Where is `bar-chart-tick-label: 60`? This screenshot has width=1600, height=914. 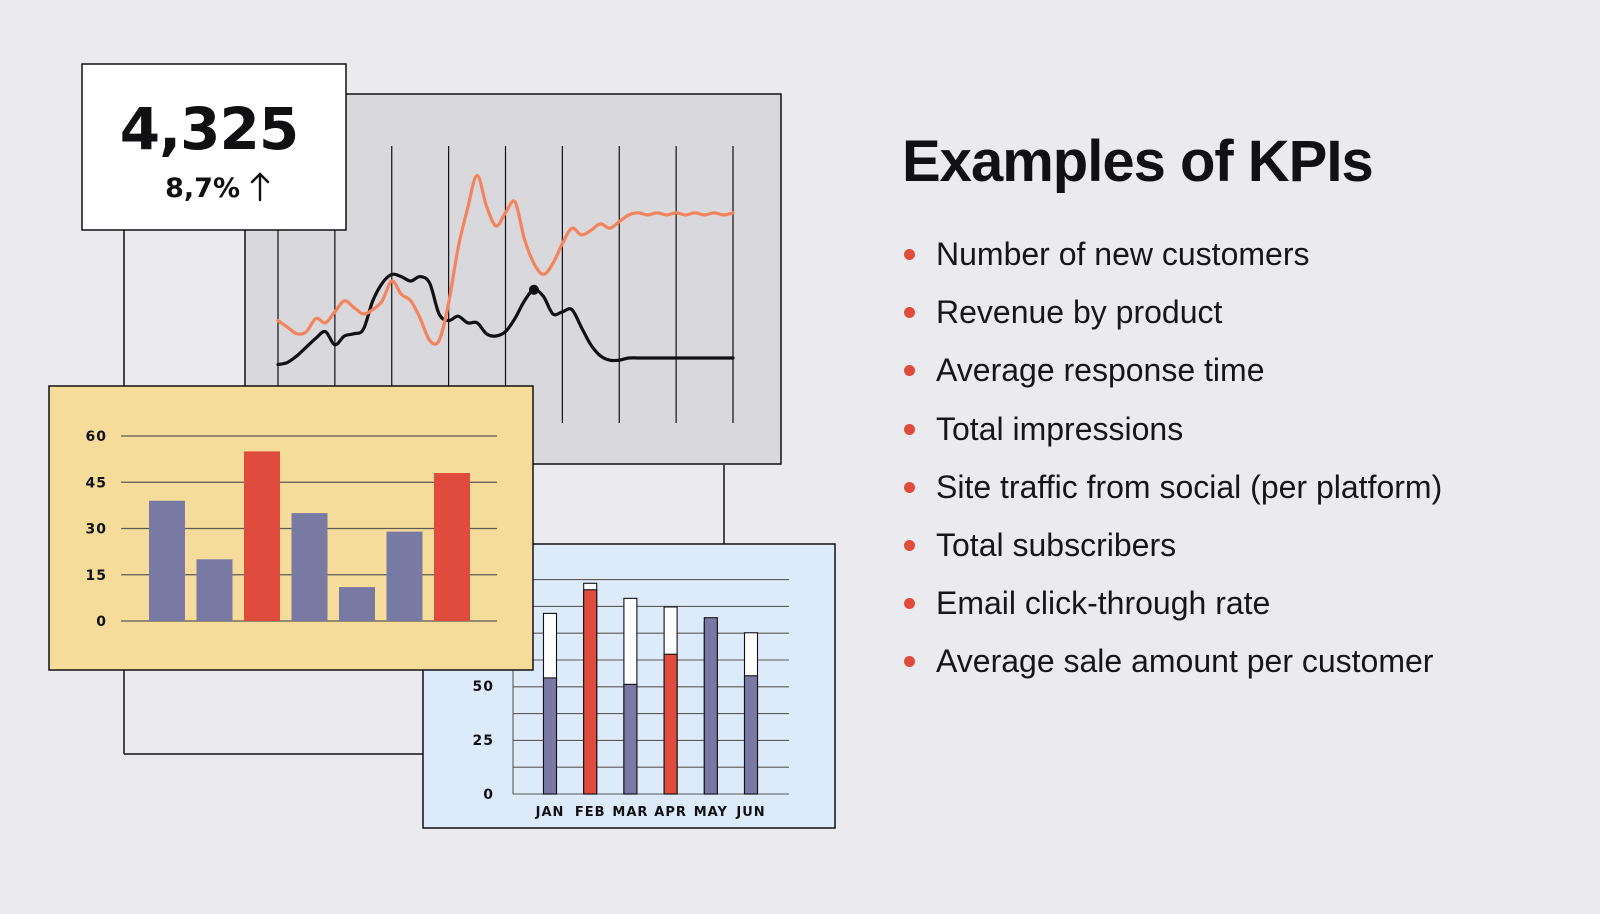
bar-chart-tick-label: 60 is located at coordinates (96, 437).